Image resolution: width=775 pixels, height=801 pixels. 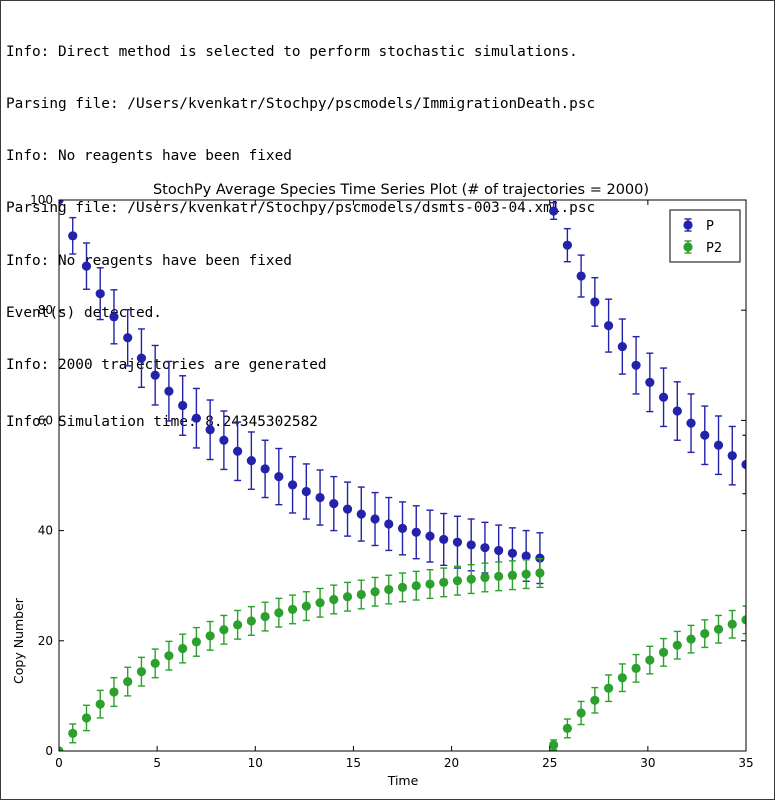 What do you see at coordinates (705, 236) in the screenshot?
I see `legend-box` at bounding box center [705, 236].